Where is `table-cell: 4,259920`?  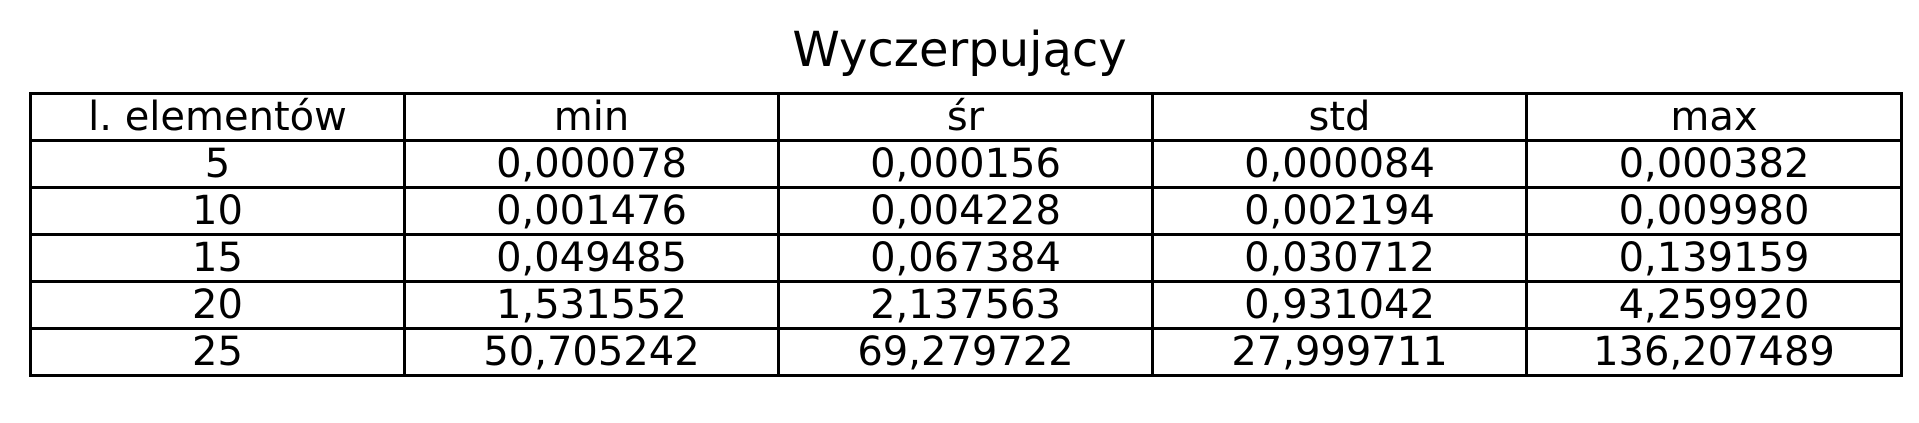
table-cell: 4,259920 is located at coordinates (1714, 305).